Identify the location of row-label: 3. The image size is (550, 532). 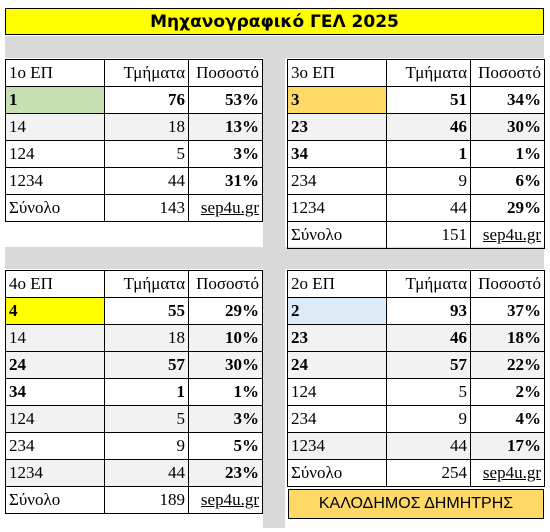
(337, 100).